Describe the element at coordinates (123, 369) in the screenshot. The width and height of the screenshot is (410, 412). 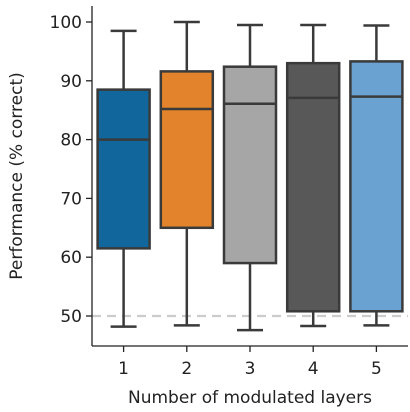
I see `x-tick-label: 1` at that location.